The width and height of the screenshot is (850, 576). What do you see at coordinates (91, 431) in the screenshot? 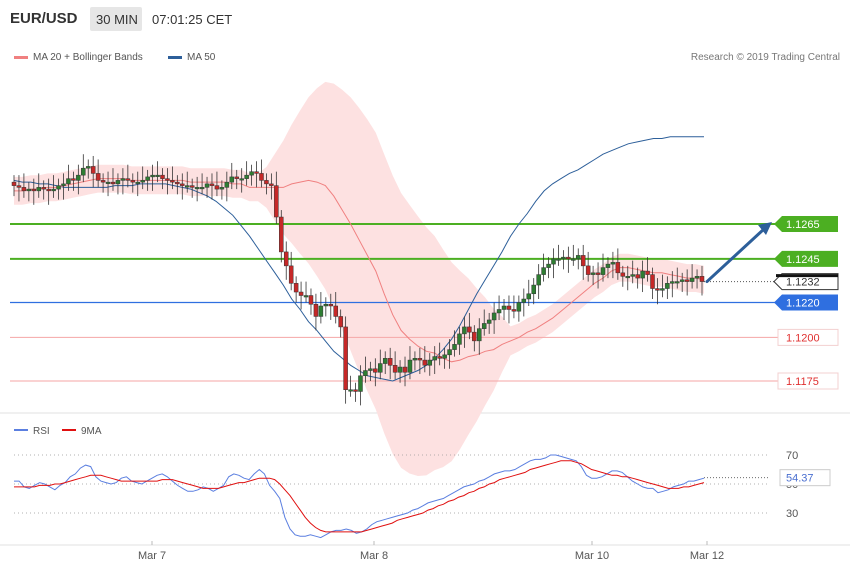
I see `rsi-ma-legend-label: 9MA` at bounding box center [91, 431].